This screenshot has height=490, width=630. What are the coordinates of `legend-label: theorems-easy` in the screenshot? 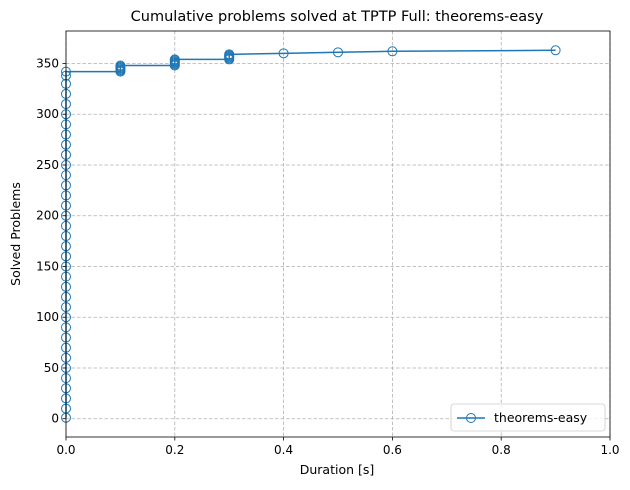 It's located at (541, 417).